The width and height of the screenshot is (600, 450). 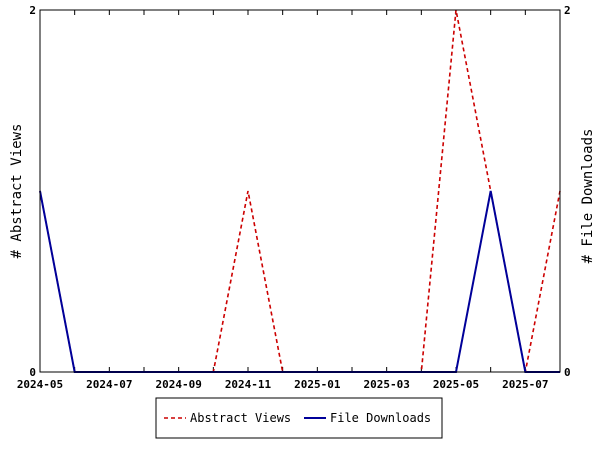 What do you see at coordinates (32, 10) in the screenshot?
I see `y-tick-label-left: 2` at bounding box center [32, 10].